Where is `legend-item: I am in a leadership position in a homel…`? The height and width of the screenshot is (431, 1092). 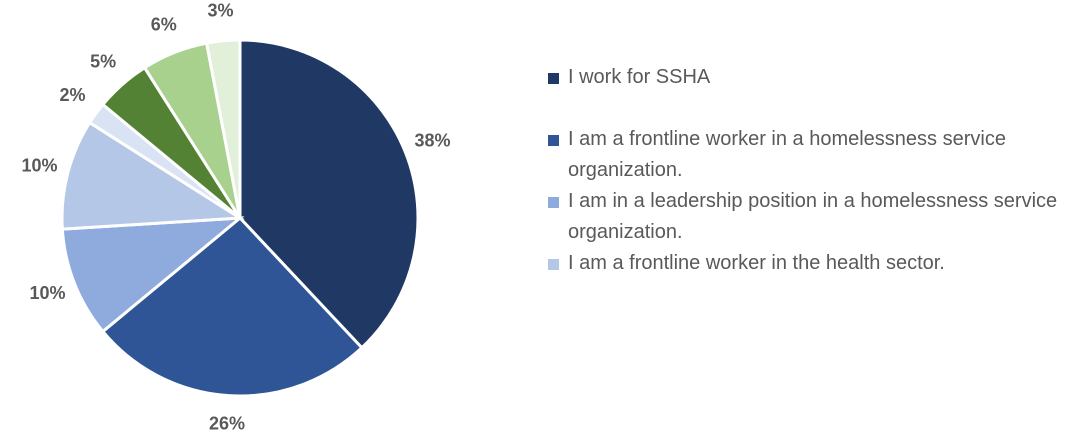
legend-item: I am in a leadership position in a homel… is located at coordinates (818, 217).